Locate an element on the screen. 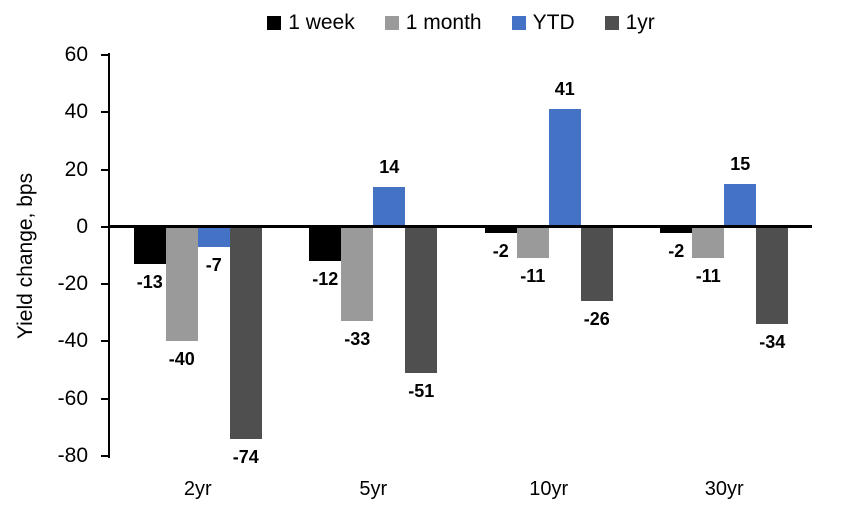 This screenshot has height=509, width=852. x-axis-zero-line is located at coordinates (461, 227).